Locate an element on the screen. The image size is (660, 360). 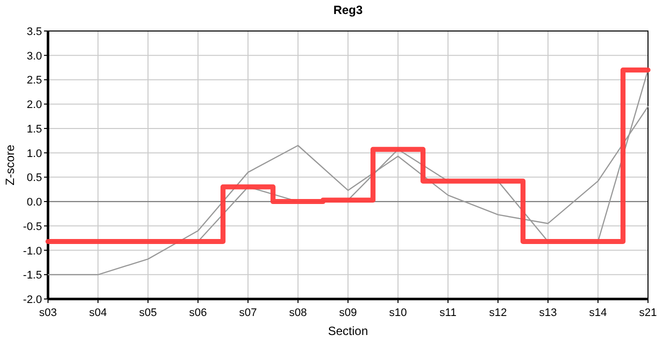
x-tick-label: s12 is located at coordinates (498, 313).